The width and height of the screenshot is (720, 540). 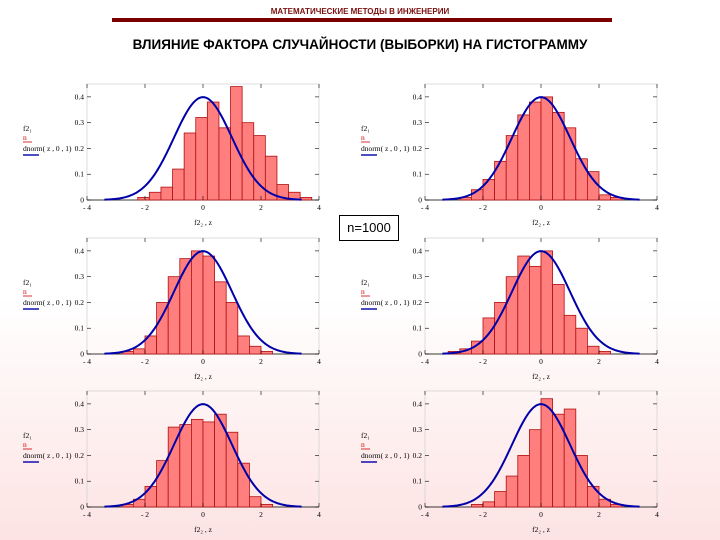 I want to click on header-divider, so click(x=362, y=20).